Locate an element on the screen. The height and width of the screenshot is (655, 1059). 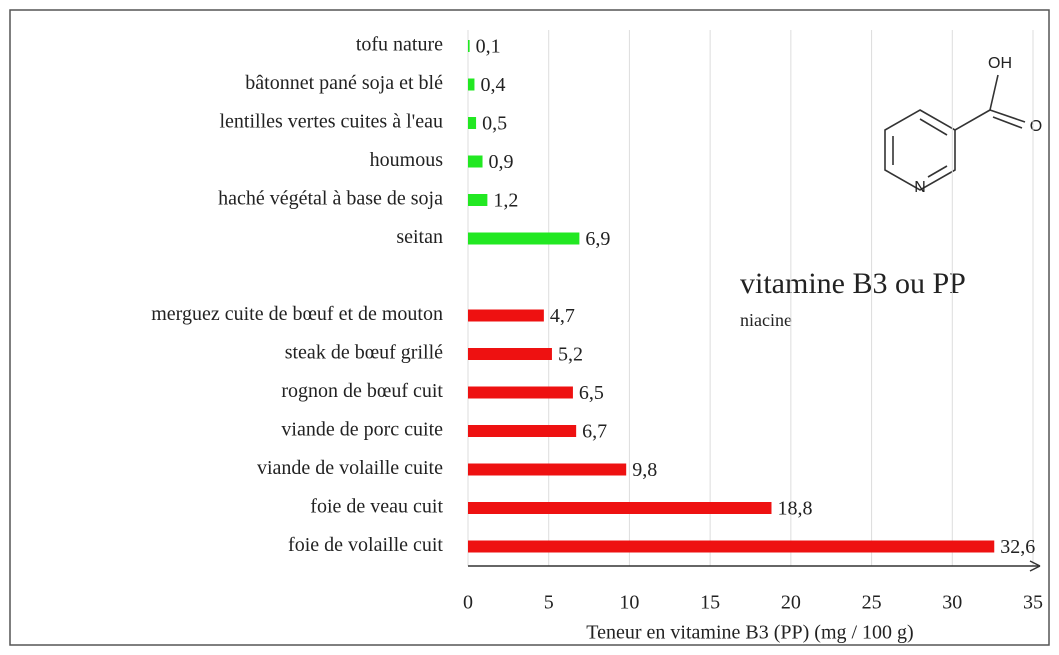
data-label: 0,9 is located at coordinates (501, 162).